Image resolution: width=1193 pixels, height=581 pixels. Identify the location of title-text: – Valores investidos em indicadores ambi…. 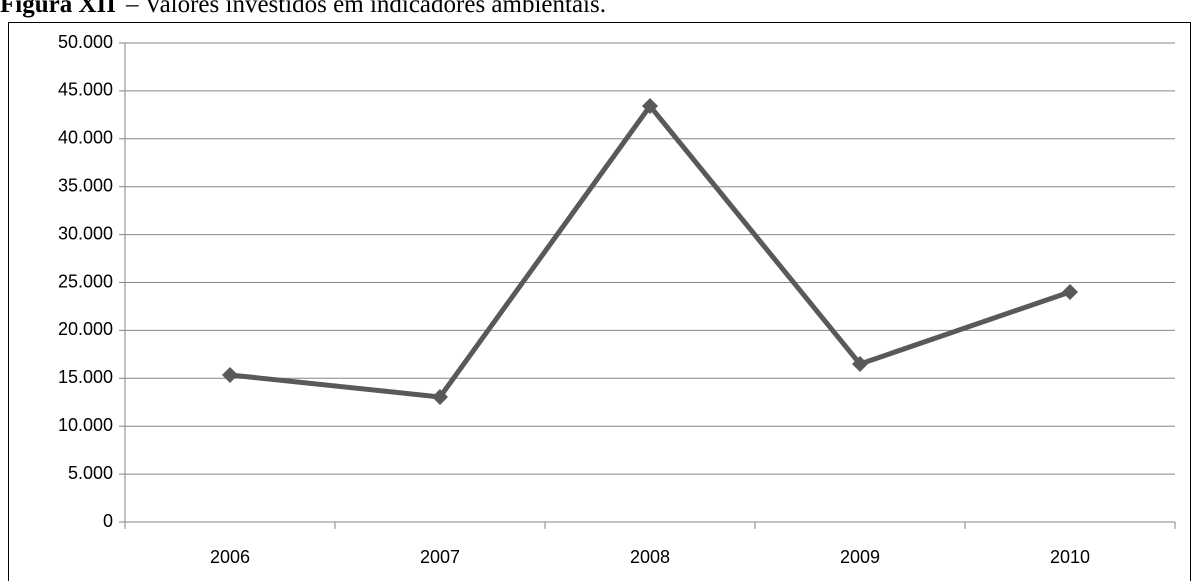
(365, 9).